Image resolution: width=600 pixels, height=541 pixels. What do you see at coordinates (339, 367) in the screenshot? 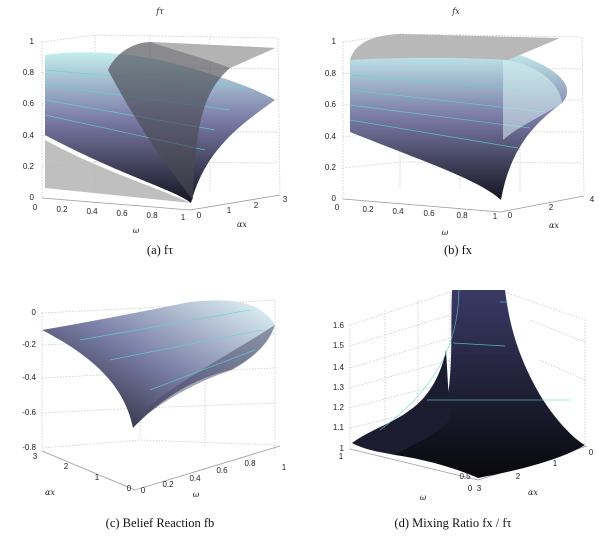
I see `z-tick: 1.4` at bounding box center [339, 367].